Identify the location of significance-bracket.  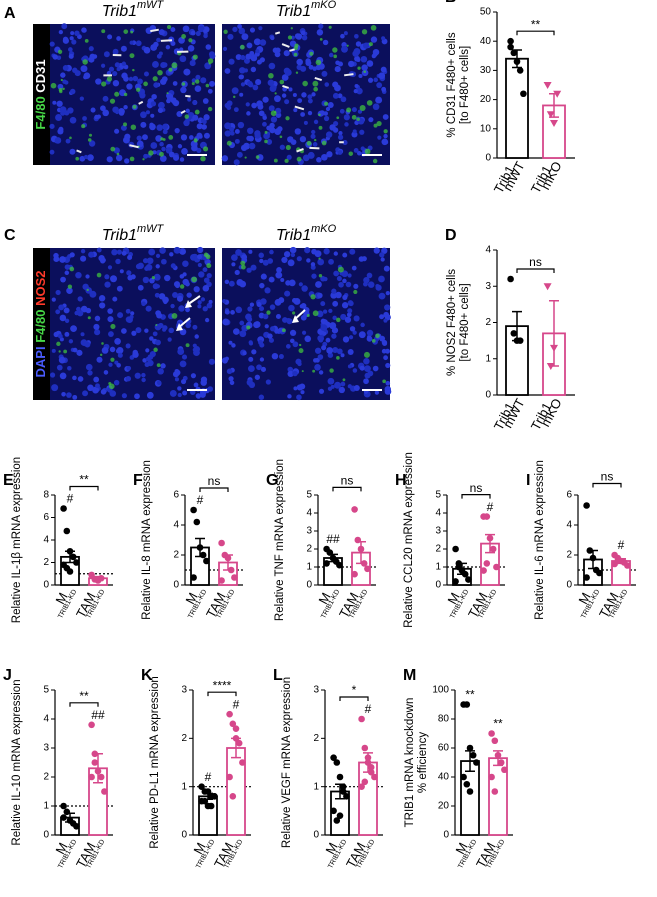
(347, 489).